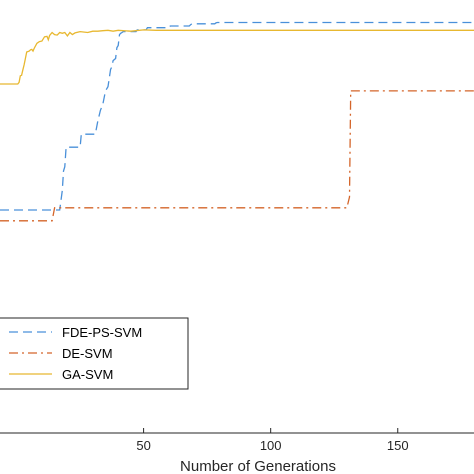 This screenshot has height=474, width=474. Describe the element at coordinates (398, 445) in the screenshot. I see `x-tick-label: 150` at that location.